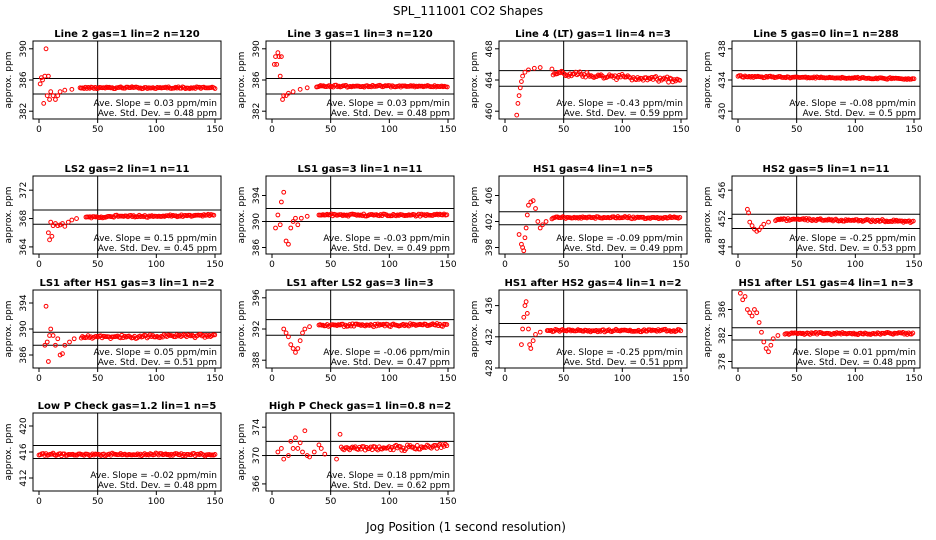  I want to click on y-tick-label: 392, so click(257, 328).